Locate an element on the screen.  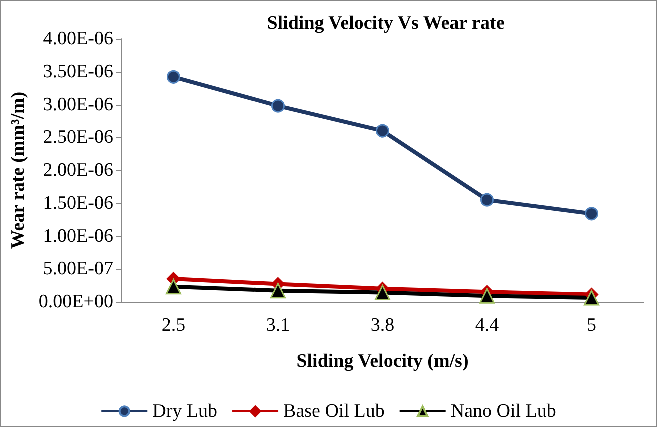
y-axis-title: Wear rate (mm³/m) is located at coordinates (18, 171).